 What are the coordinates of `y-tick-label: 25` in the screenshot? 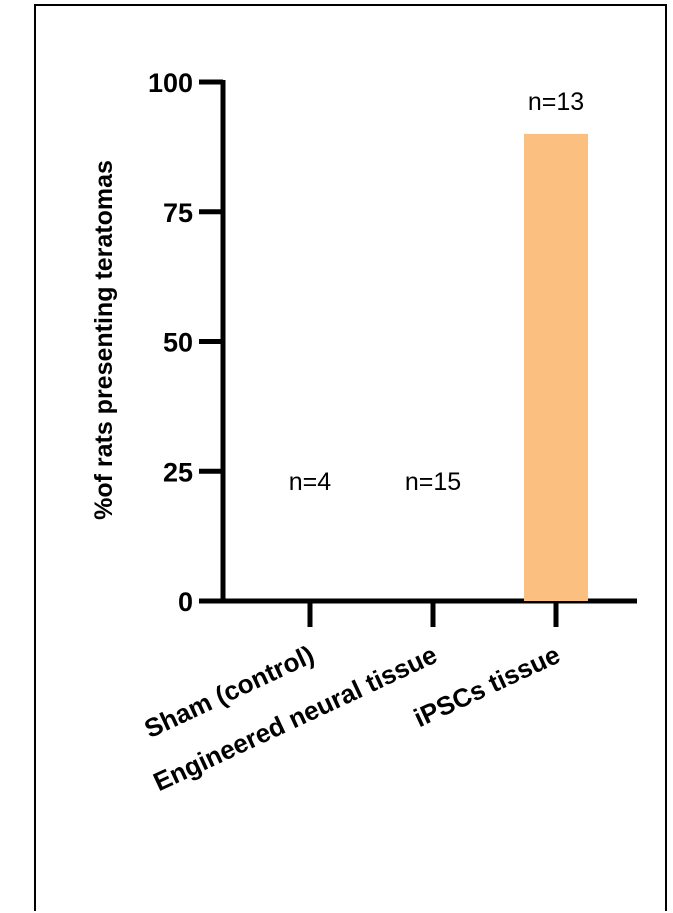 It's located at (178, 472).